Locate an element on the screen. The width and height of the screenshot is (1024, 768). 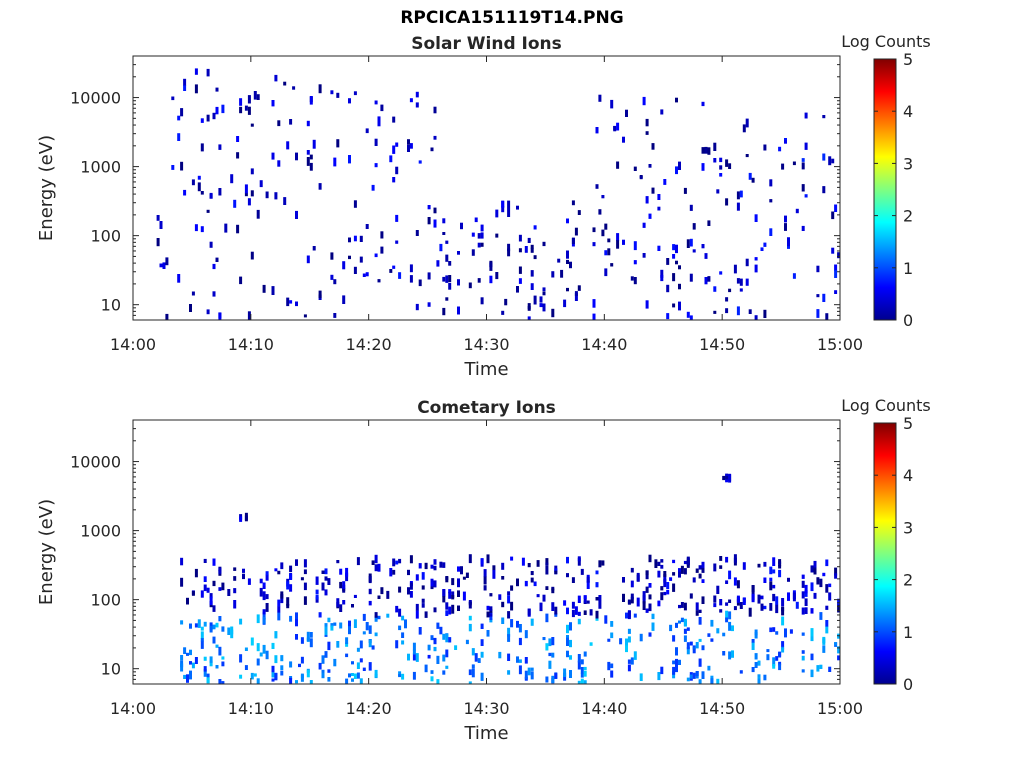
x-axis-label: Time is located at coordinates (485, 733).